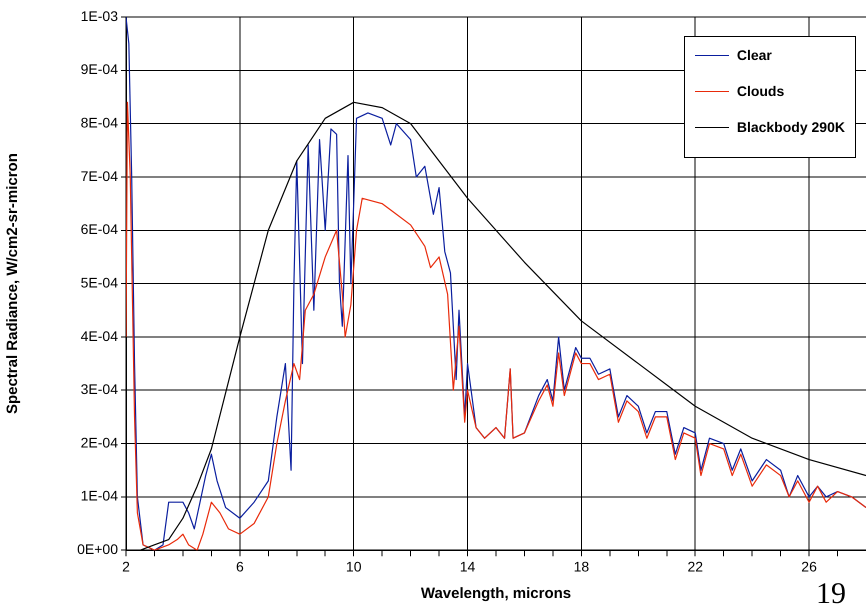 The width and height of the screenshot is (866, 607). Describe the element at coordinates (99, 176) in the screenshot. I see `y-tick-label: 7E-04` at that location.